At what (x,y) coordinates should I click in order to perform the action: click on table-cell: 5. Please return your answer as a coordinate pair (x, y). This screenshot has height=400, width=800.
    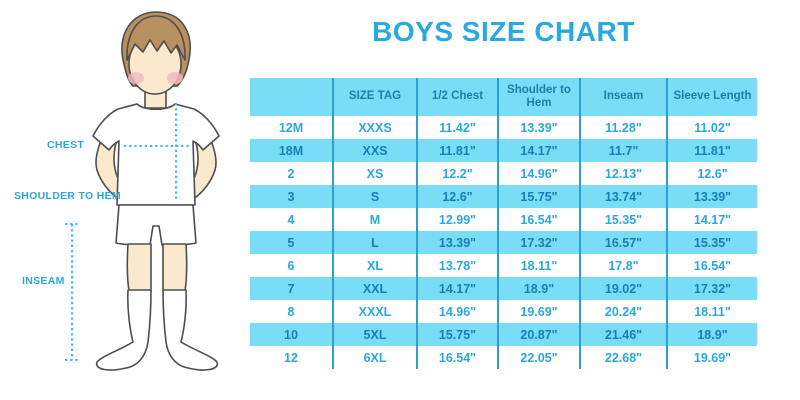
    Looking at the image, I should click on (291, 242).